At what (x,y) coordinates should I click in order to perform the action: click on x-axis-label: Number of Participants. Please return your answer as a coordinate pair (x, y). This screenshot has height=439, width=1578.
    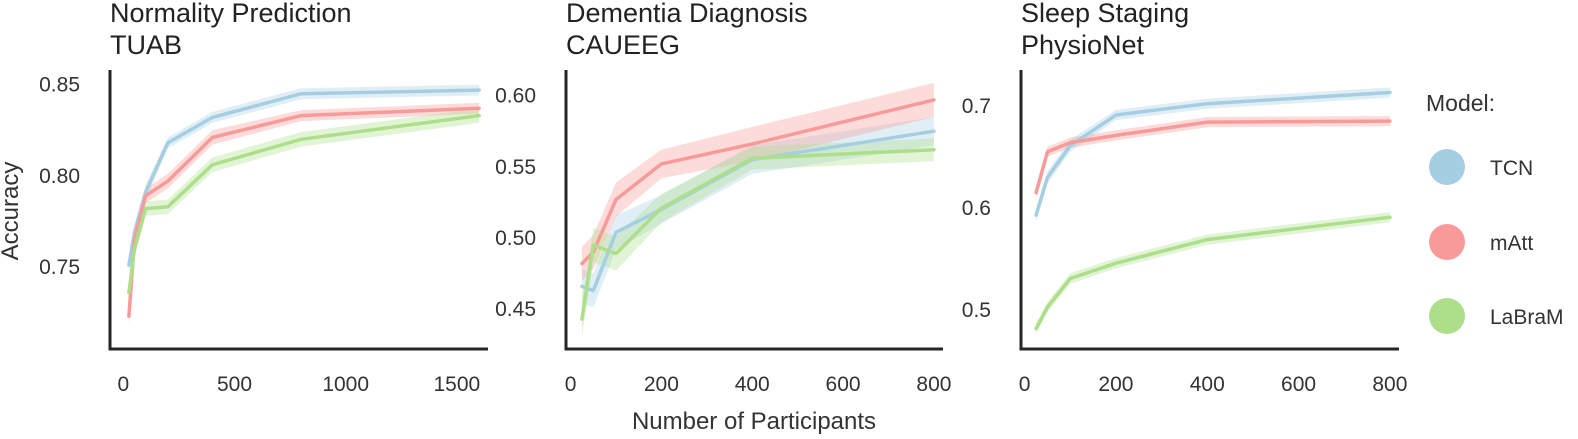
    Looking at the image, I should click on (754, 421).